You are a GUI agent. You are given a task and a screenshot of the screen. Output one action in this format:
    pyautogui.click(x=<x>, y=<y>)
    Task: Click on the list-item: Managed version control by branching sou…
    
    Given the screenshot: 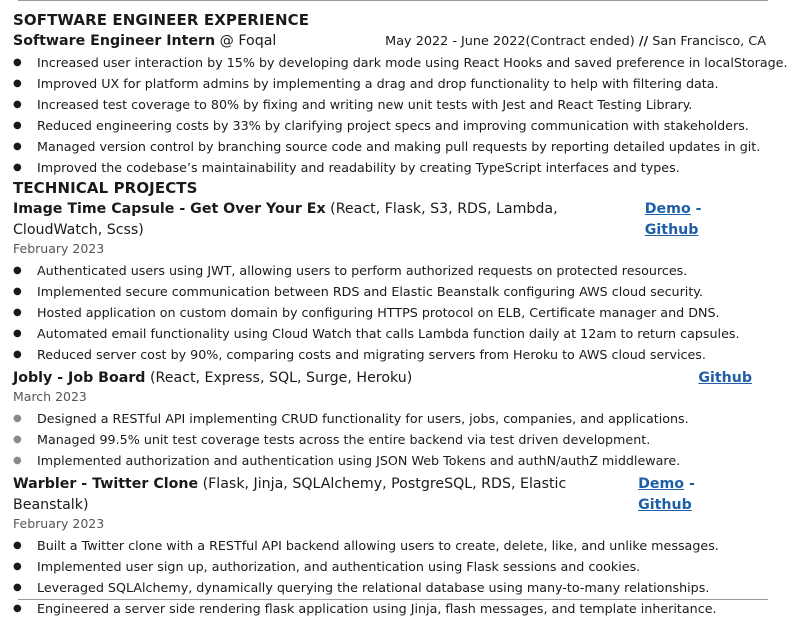 What is the action you would take?
    pyautogui.click(x=389, y=146)
    